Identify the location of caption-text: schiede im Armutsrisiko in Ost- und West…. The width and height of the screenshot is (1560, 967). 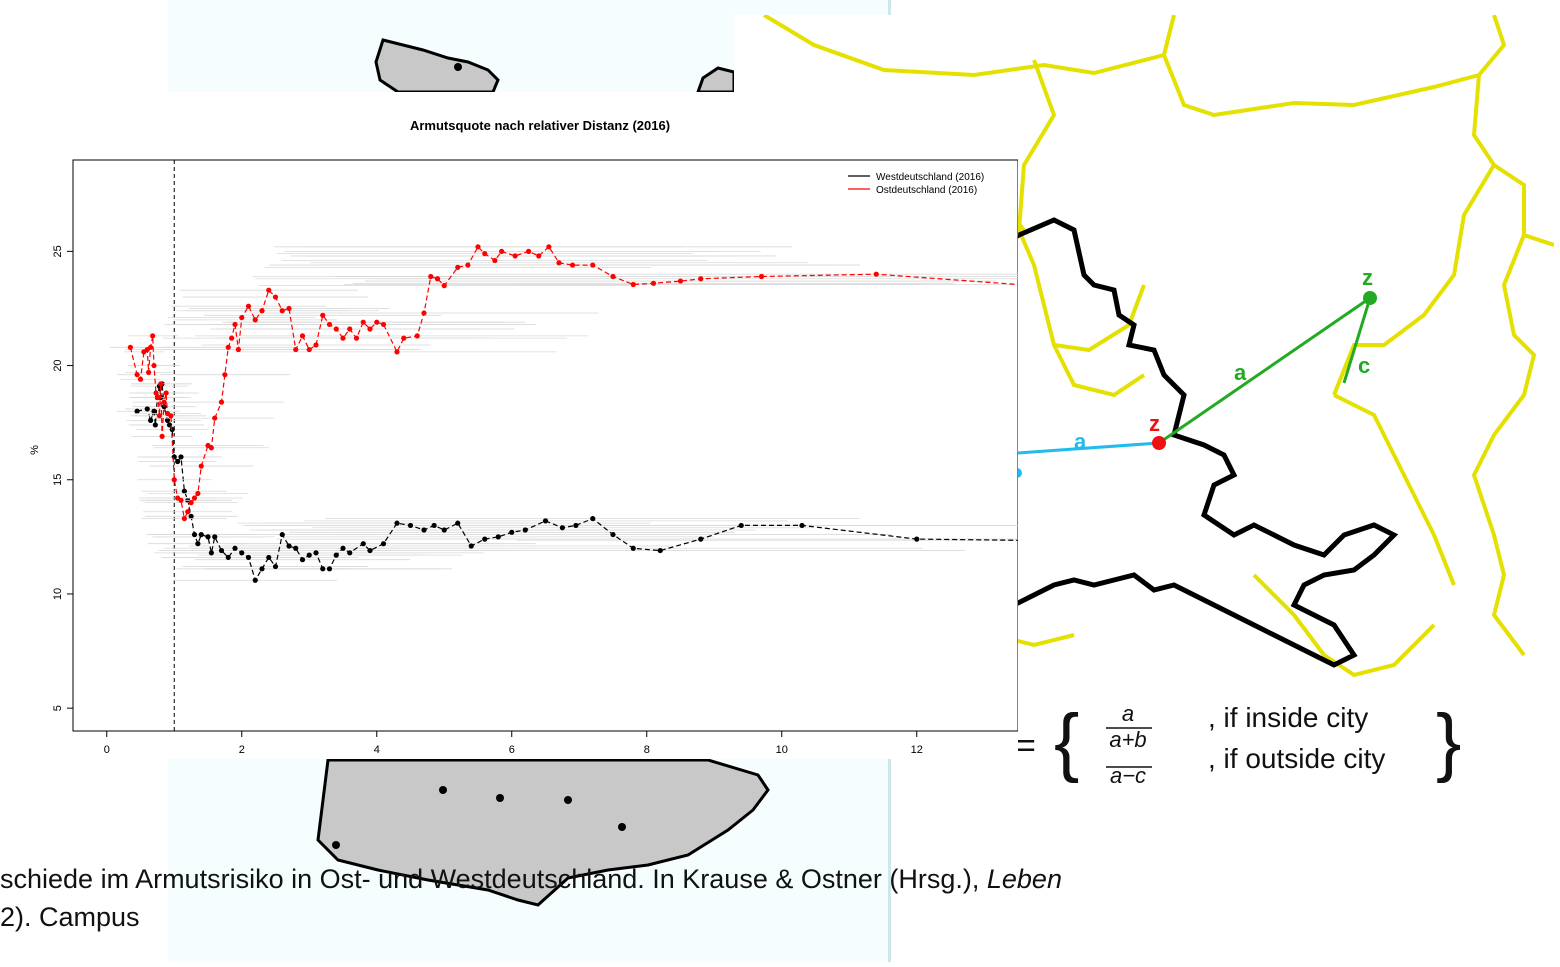
(493, 879).